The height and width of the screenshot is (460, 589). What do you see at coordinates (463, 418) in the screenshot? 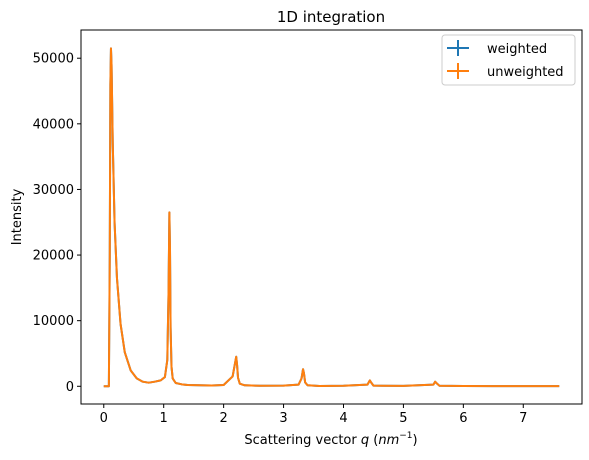
I see `x-tick-label: 6` at bounding box center [463, 418].